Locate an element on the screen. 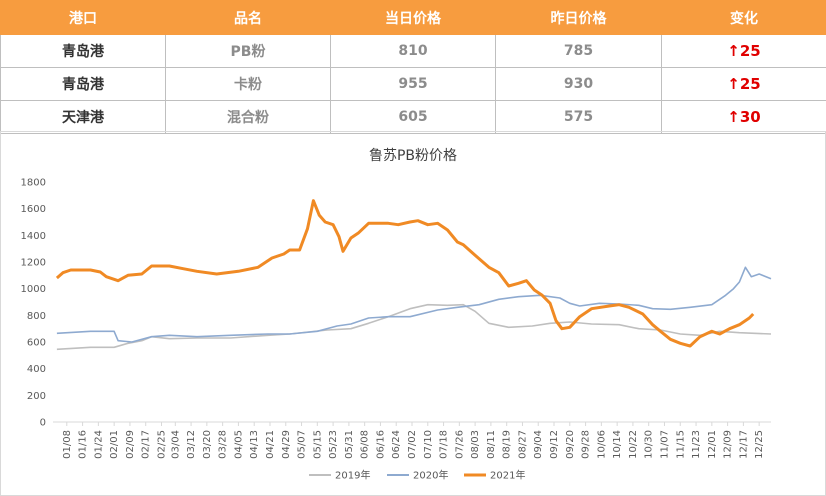 The height and width of the screenshot is (496, 826). x-tick-label: 10/30 is located at coordinates (649, 444).